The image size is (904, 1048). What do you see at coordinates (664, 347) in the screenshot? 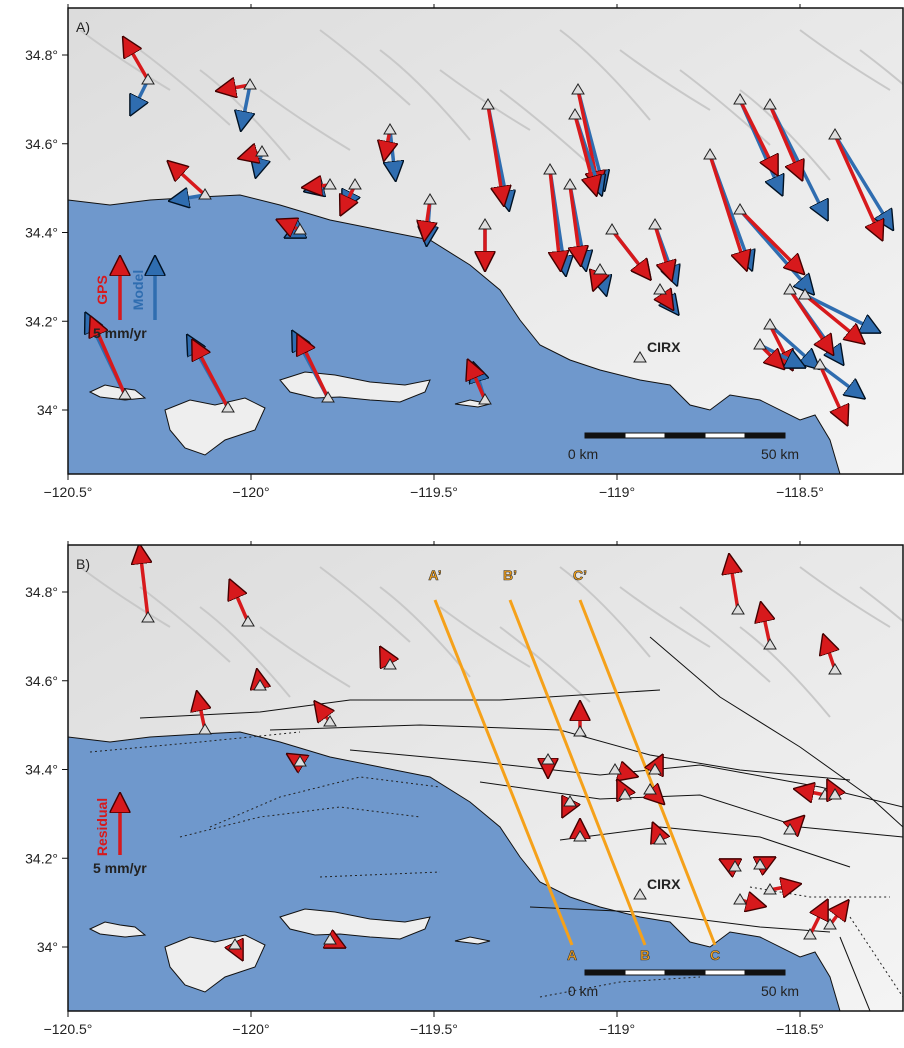
I see `station-label: CIRX` at bounding box center [664, 347].